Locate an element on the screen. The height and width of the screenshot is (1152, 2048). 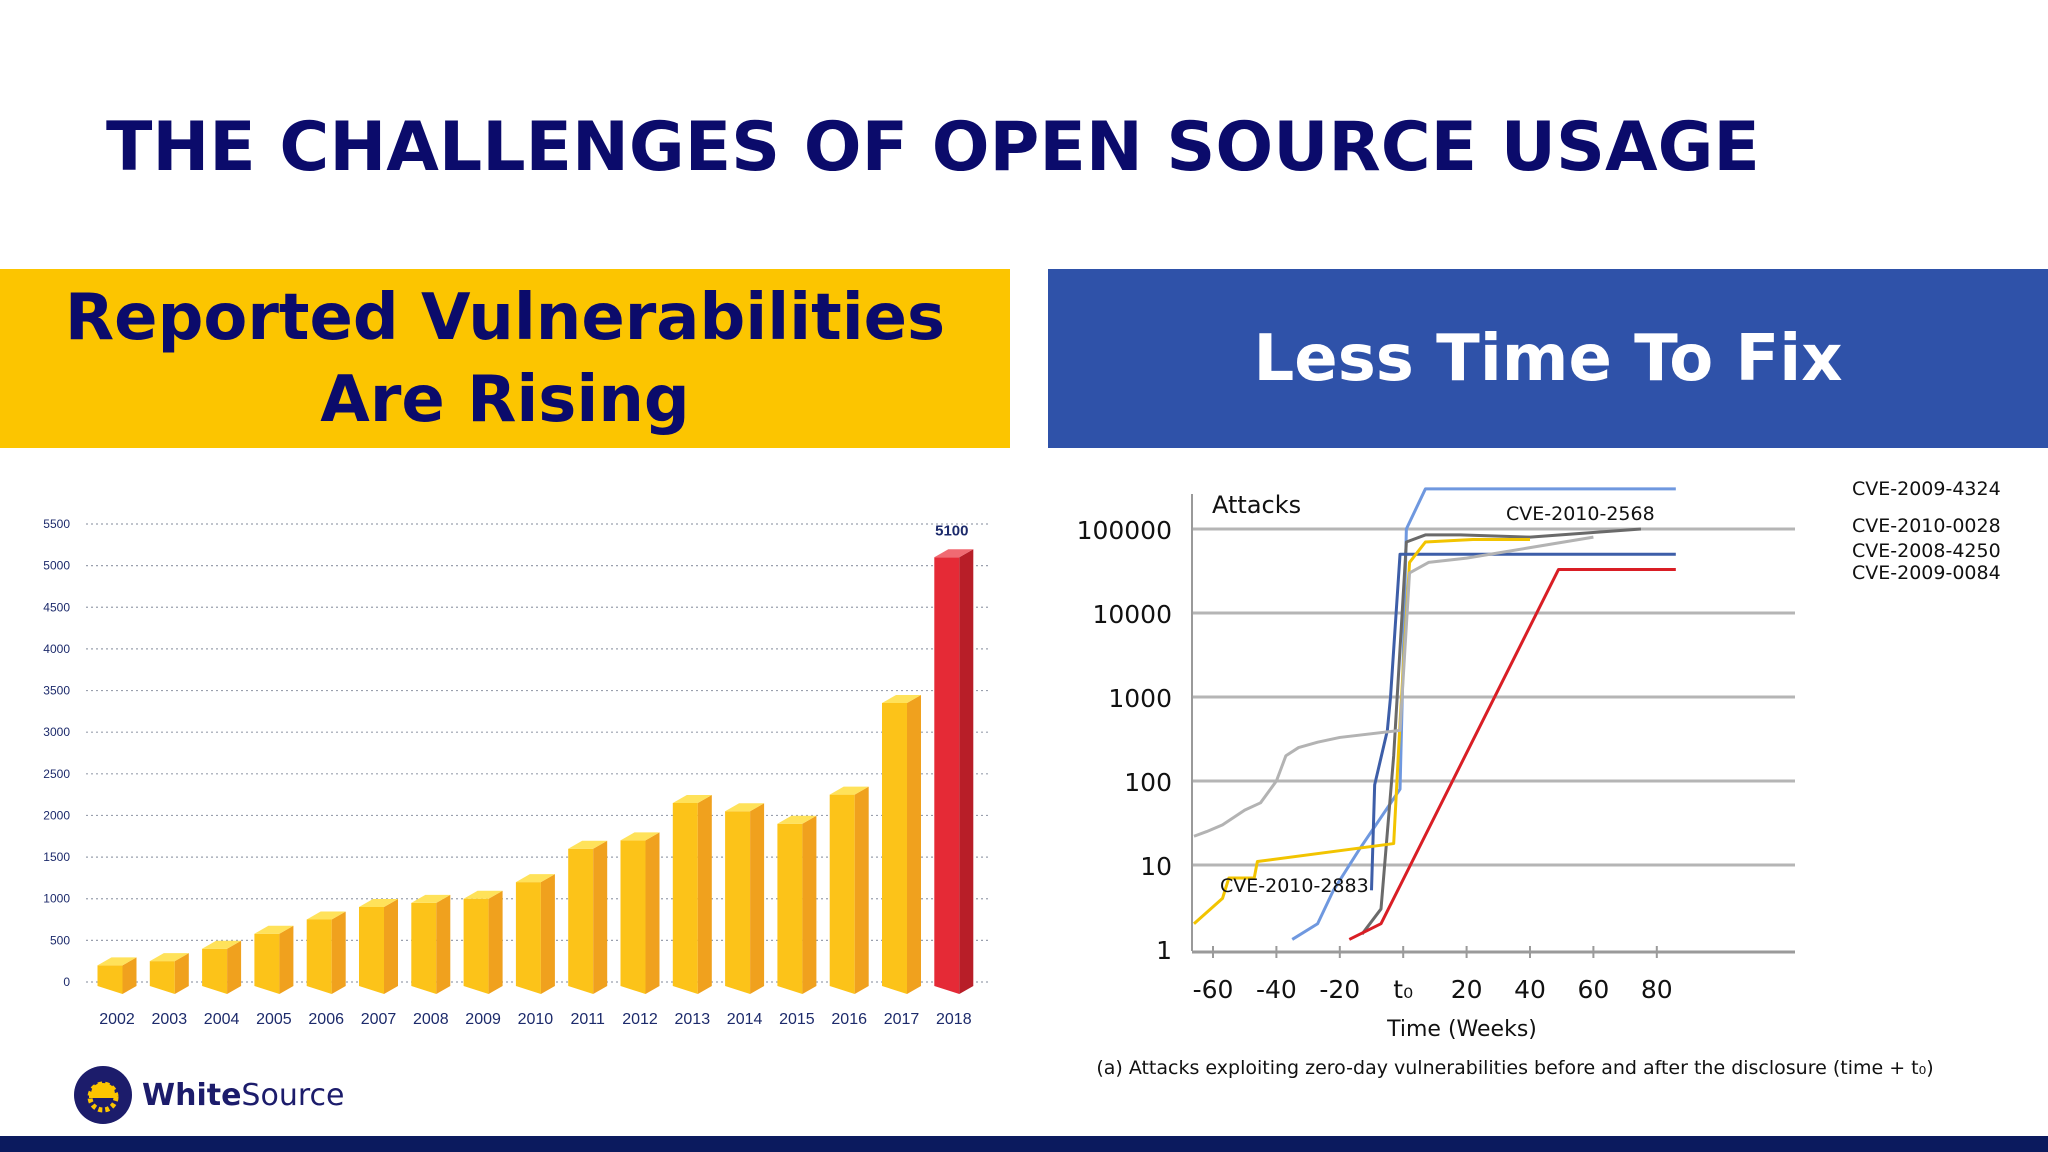
bar-2007 is located at coordinates (378, 946).